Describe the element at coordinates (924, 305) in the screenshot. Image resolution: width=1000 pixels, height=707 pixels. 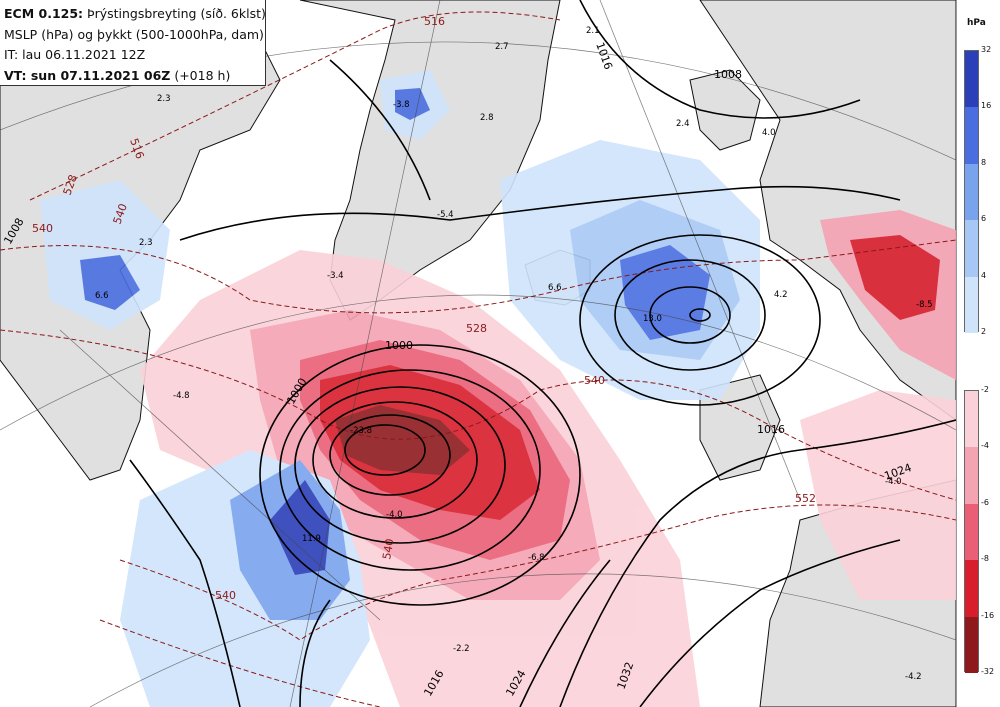
I see `change-value: -8.5` at that location.